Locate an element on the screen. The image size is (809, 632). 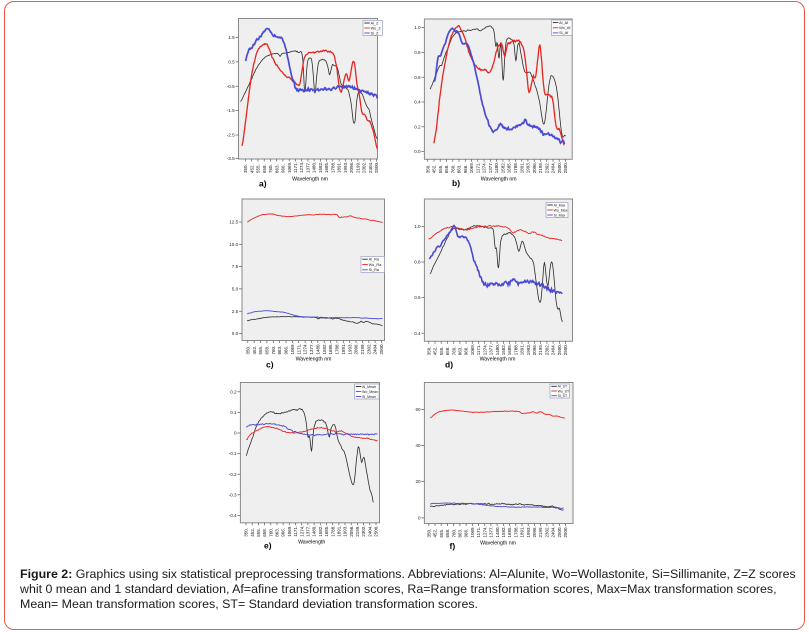
svg-text: 0.8 is located at coordinates (417, 52).